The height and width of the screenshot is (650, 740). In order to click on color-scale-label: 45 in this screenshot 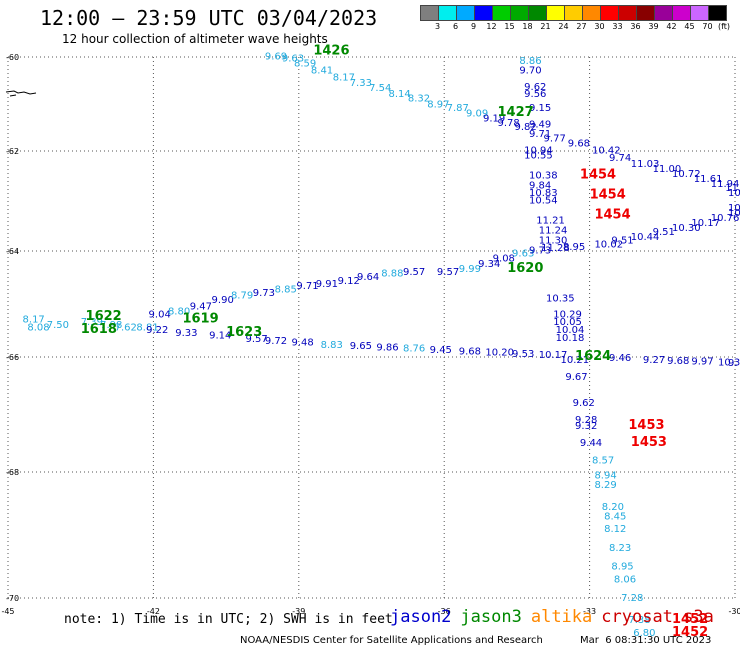, I will do `click(689, 26)`.